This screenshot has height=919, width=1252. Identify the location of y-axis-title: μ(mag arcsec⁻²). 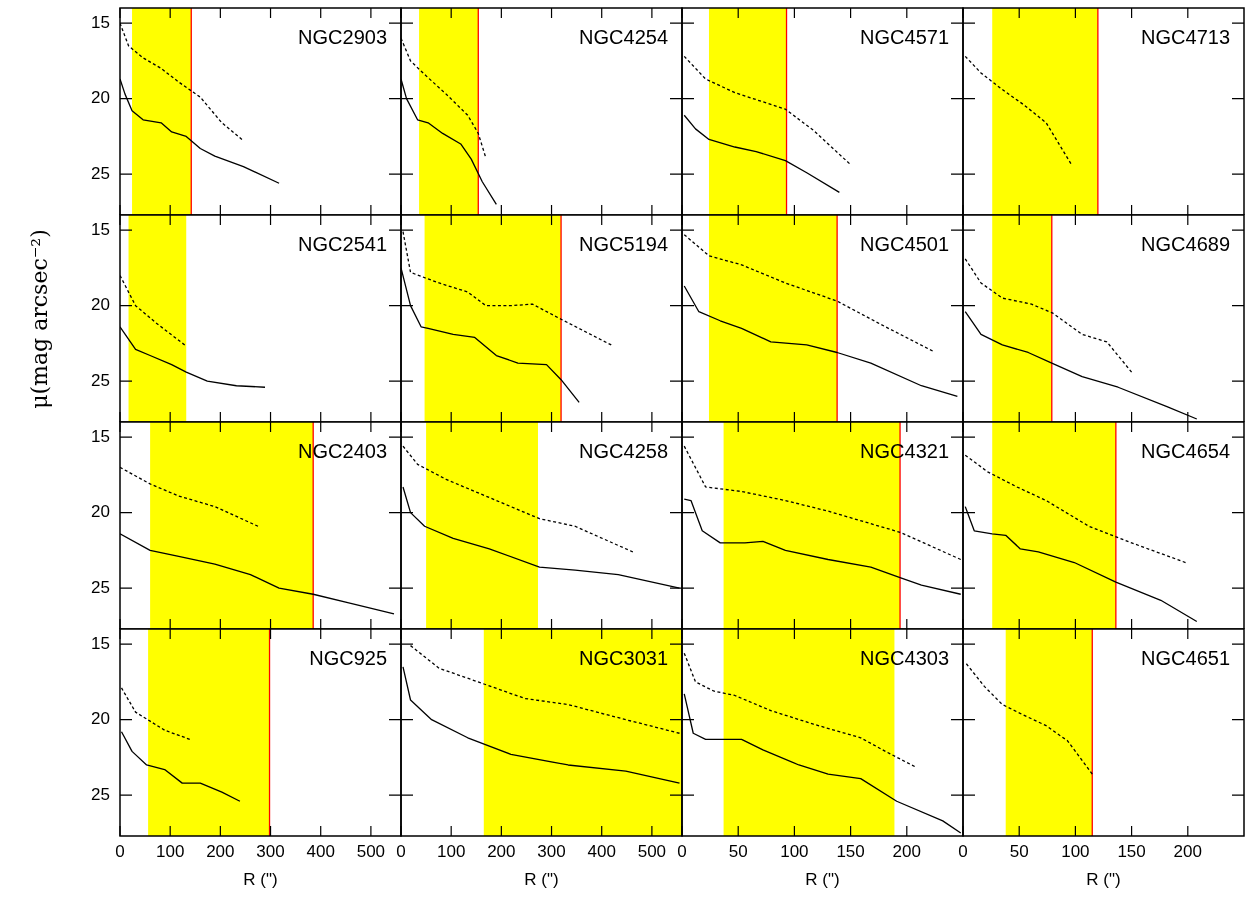
(39, 318).